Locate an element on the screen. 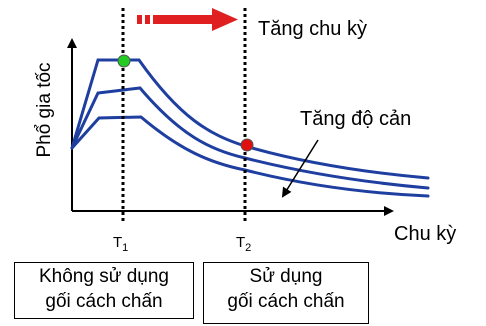  no-isolator-caption-line1: Không sử dụng is located at coordinates (104, 276).